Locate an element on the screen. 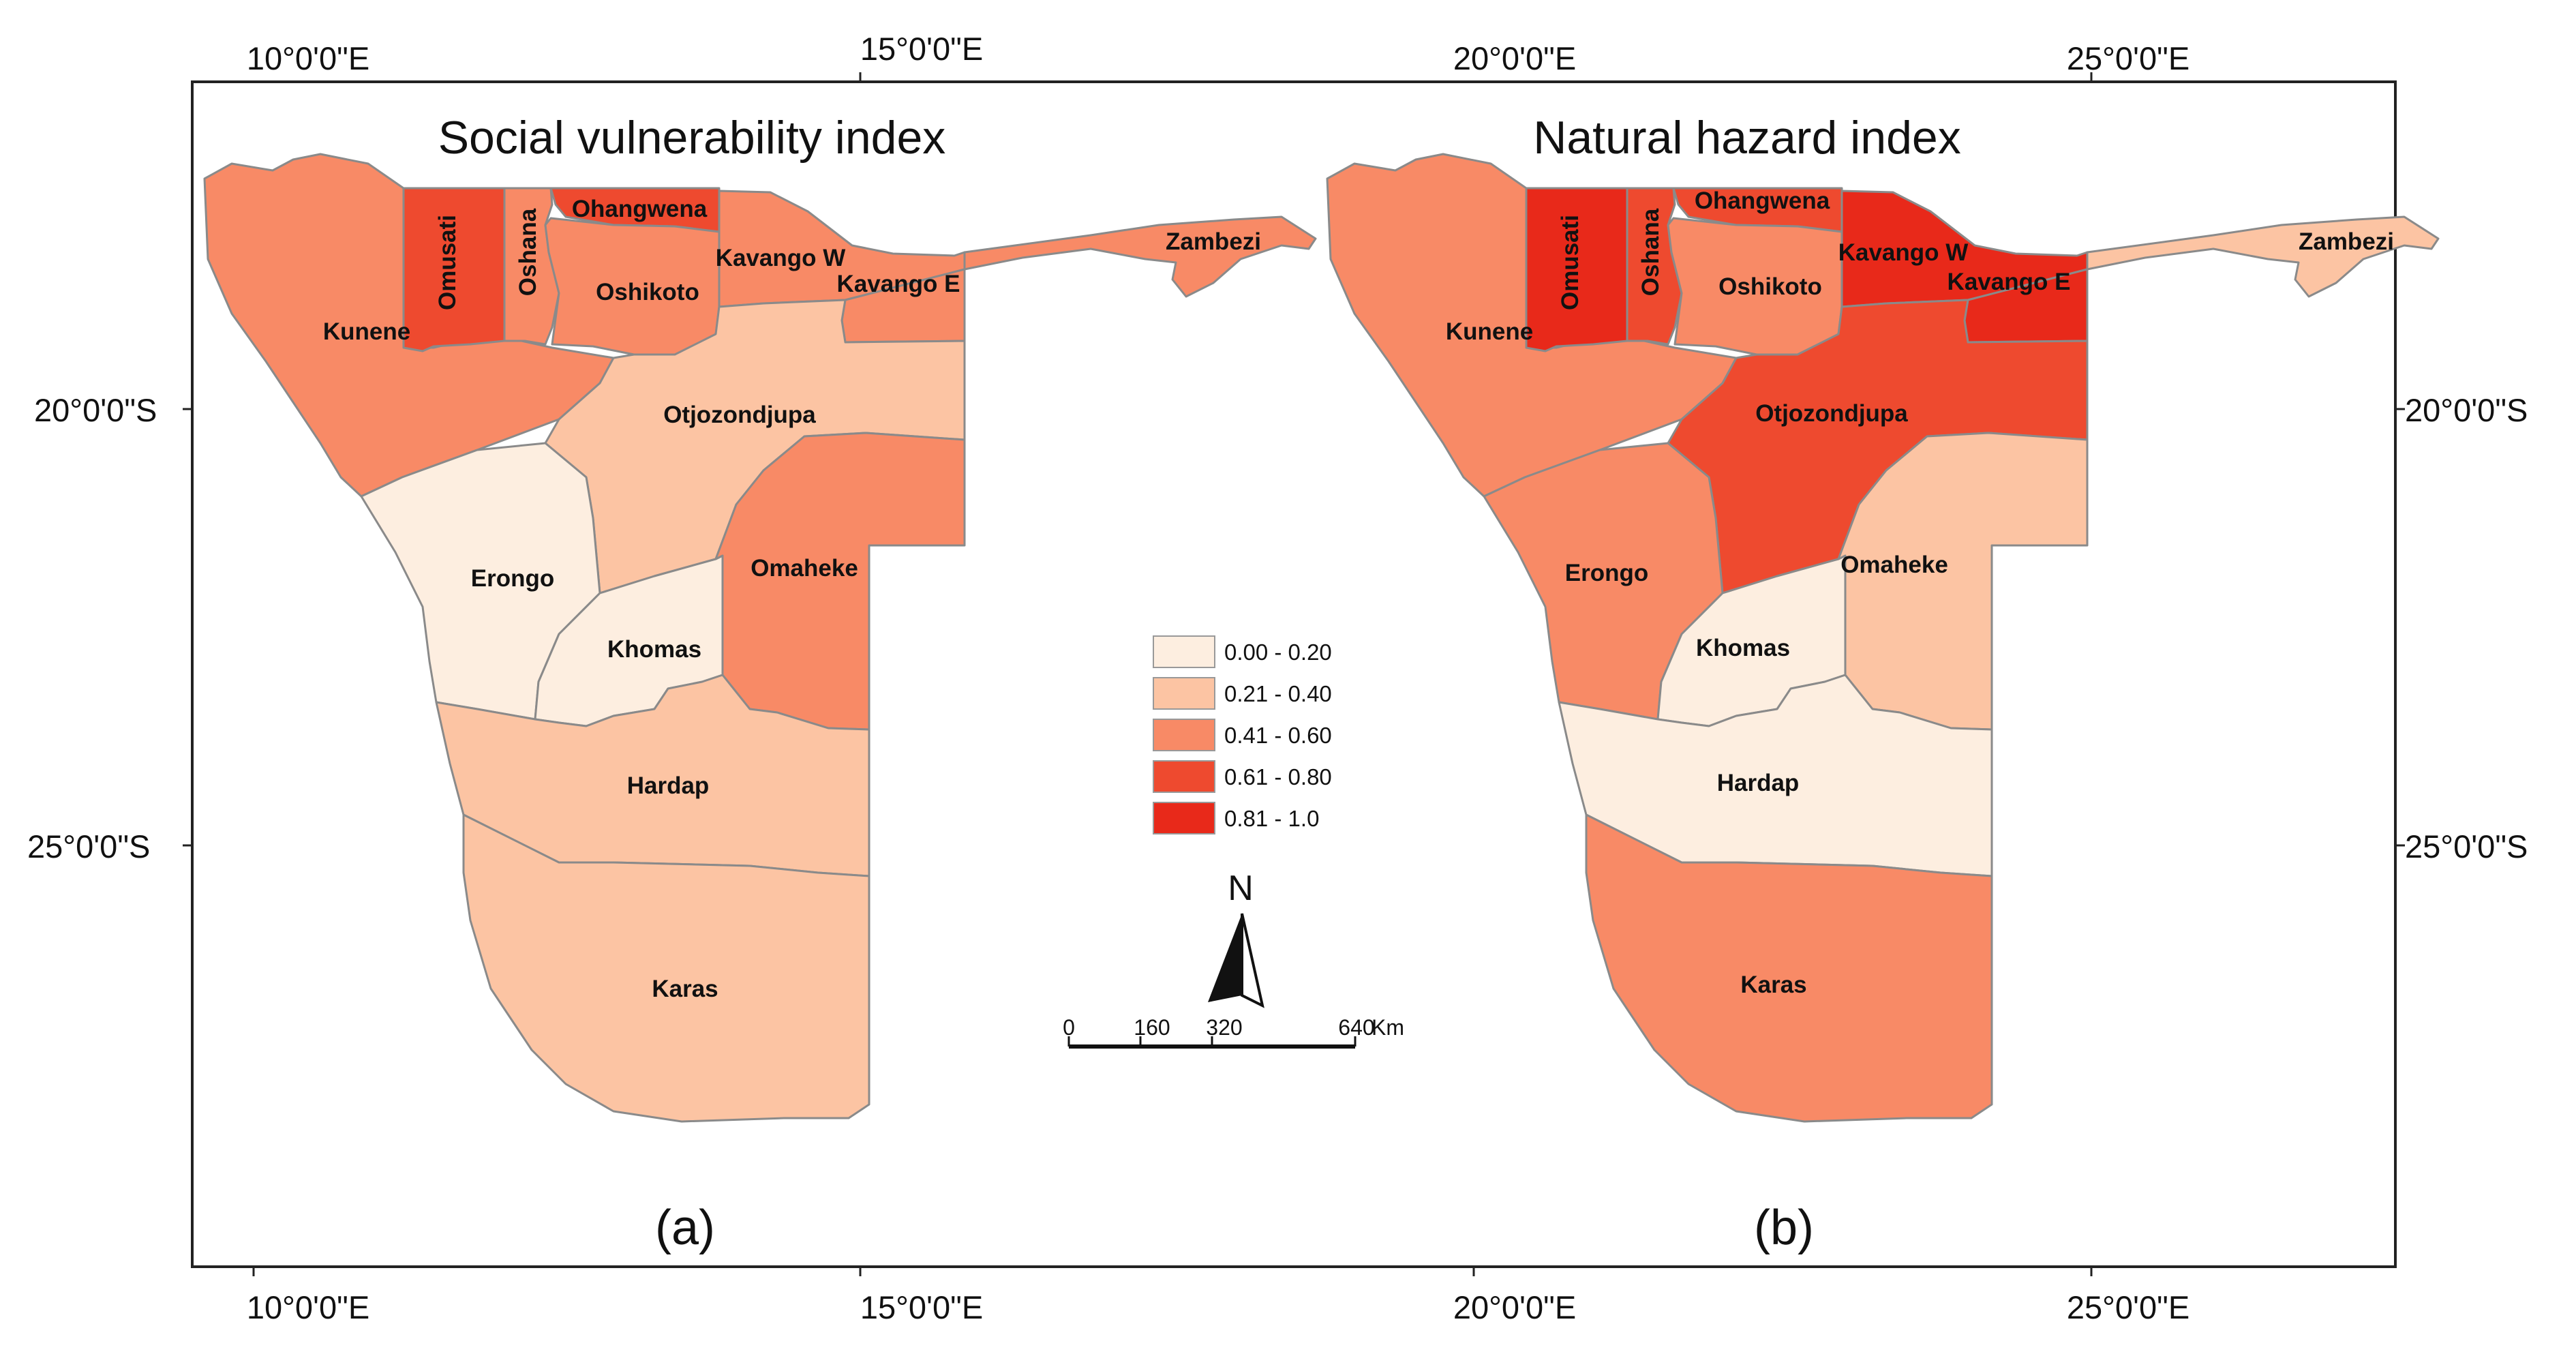 This screenshot has width=2576, height=1354. north-label: N is located at coordinates (1241, 888).